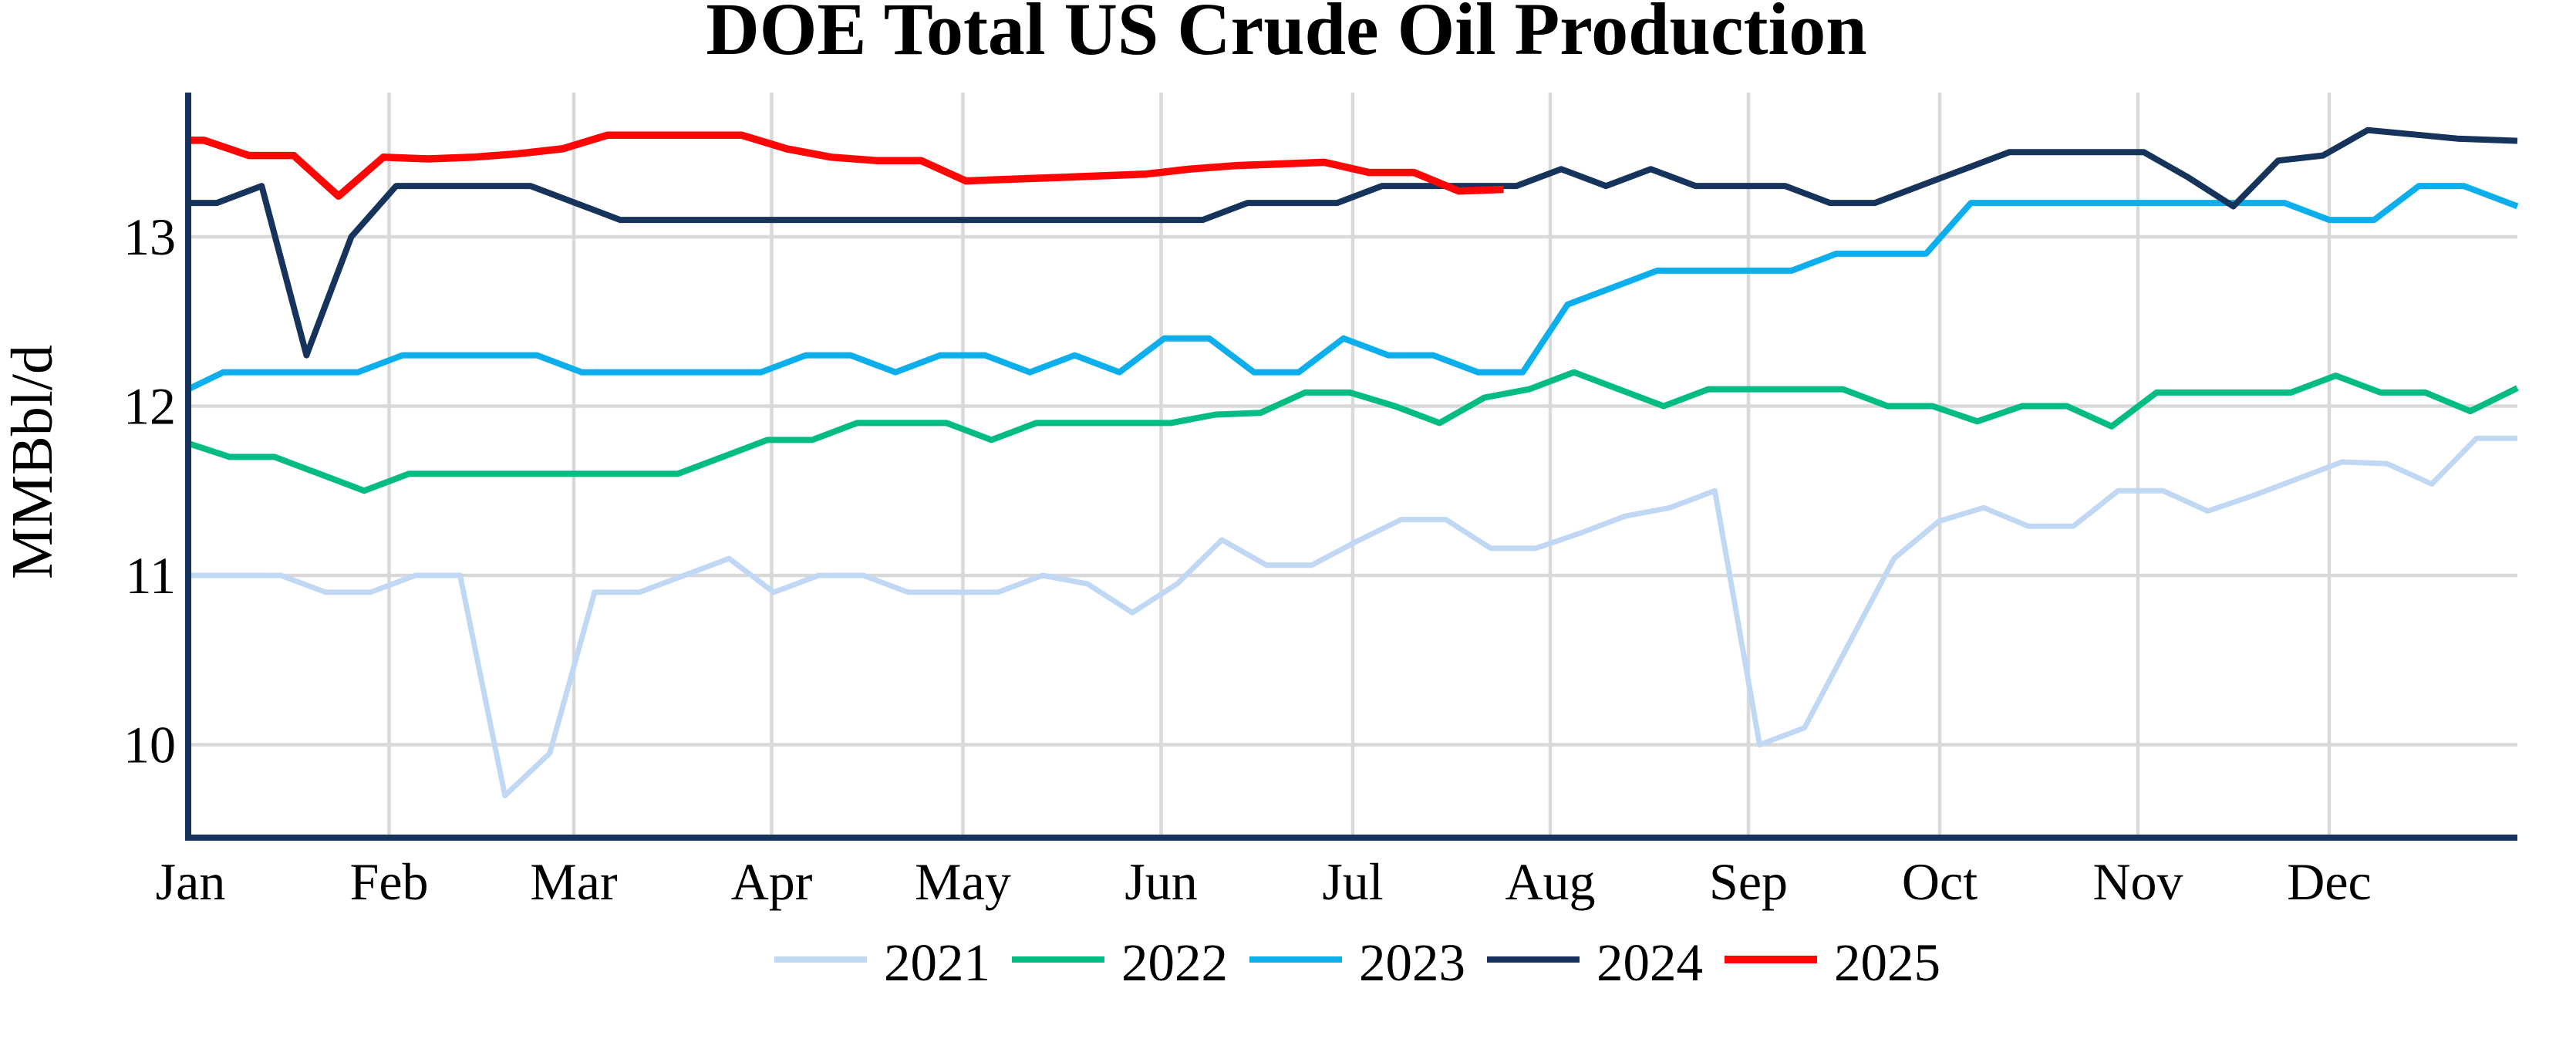  Describe the element at coordinates (2329, 881) in the screenshot. I see `svg-text: Dec` at that location.